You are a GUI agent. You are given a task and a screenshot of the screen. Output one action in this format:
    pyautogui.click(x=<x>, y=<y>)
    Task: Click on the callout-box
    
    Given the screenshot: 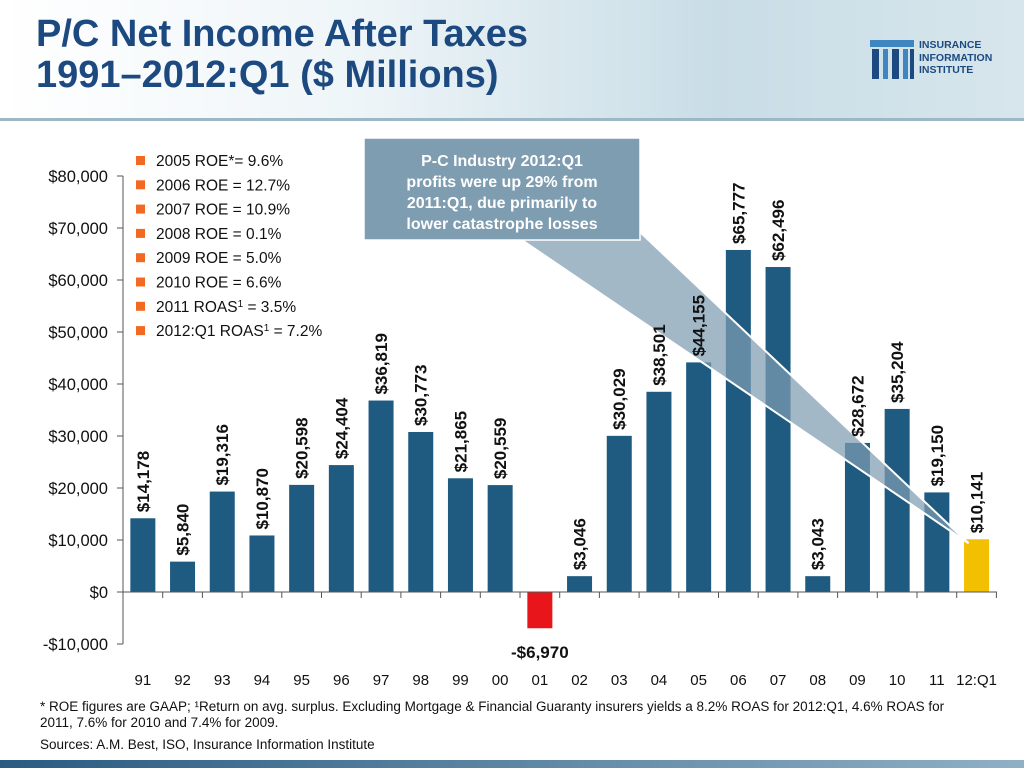 What is the action you would take?
    pyautogui.click(x=502, y=189)
    